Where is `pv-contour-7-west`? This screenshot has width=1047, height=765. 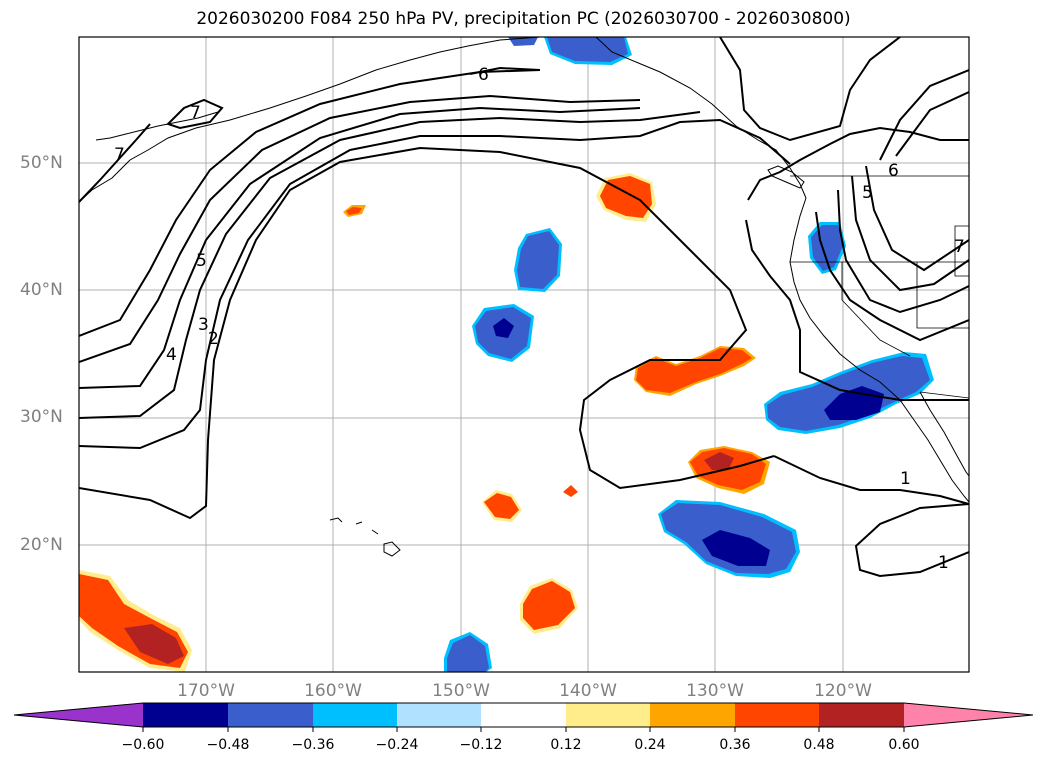
pv-contour-7-west is located at coordinates (115, 163).